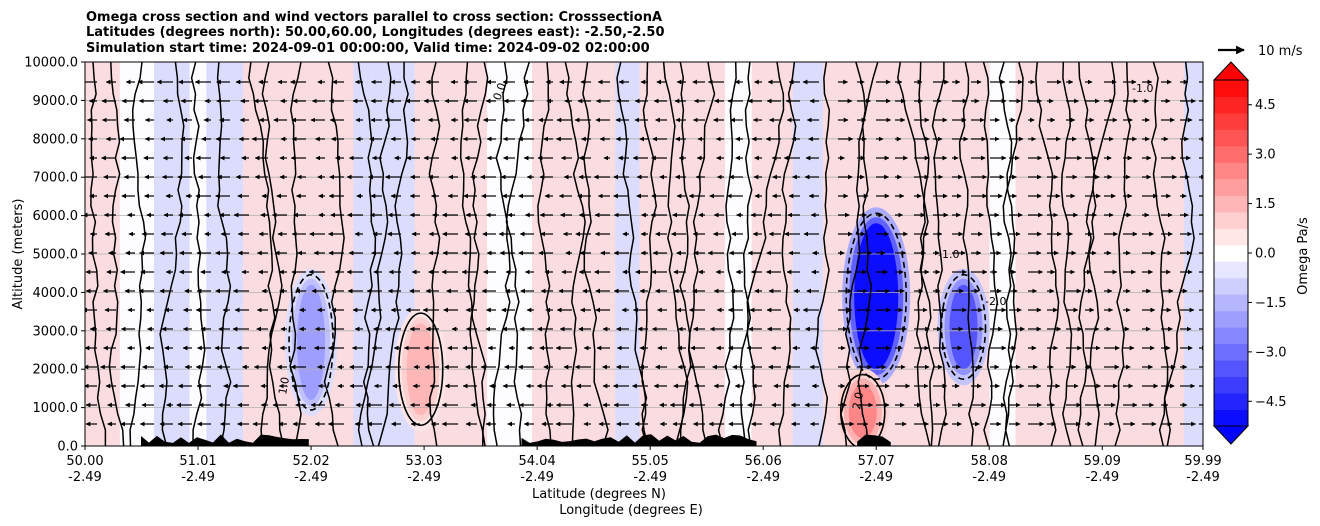  I want to click on x-tick-label-lat: 51.01, so click(197, 461).